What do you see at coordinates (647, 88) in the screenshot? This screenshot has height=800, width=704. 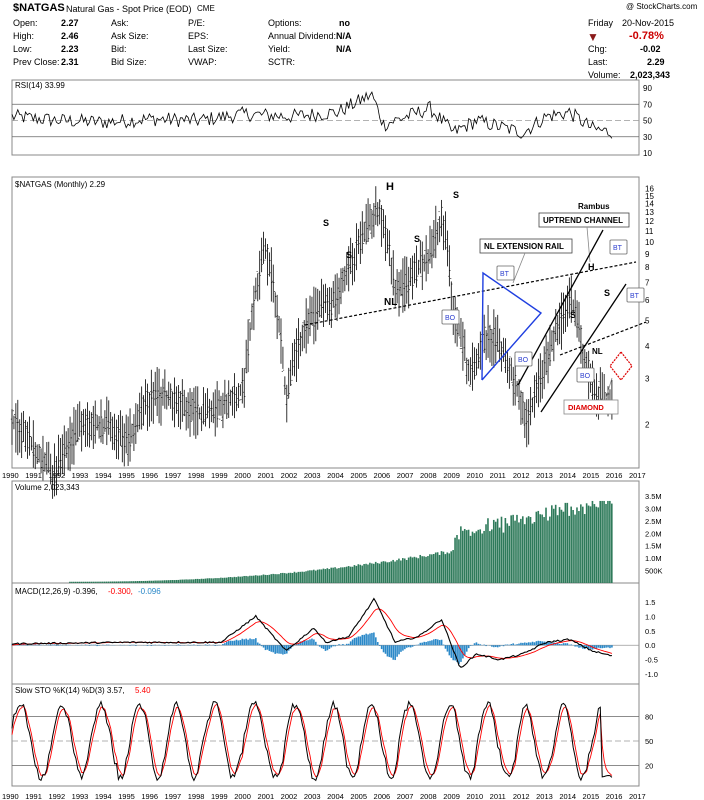 I see `rsi-tick-label: 90` at bounding box center [647, 88].